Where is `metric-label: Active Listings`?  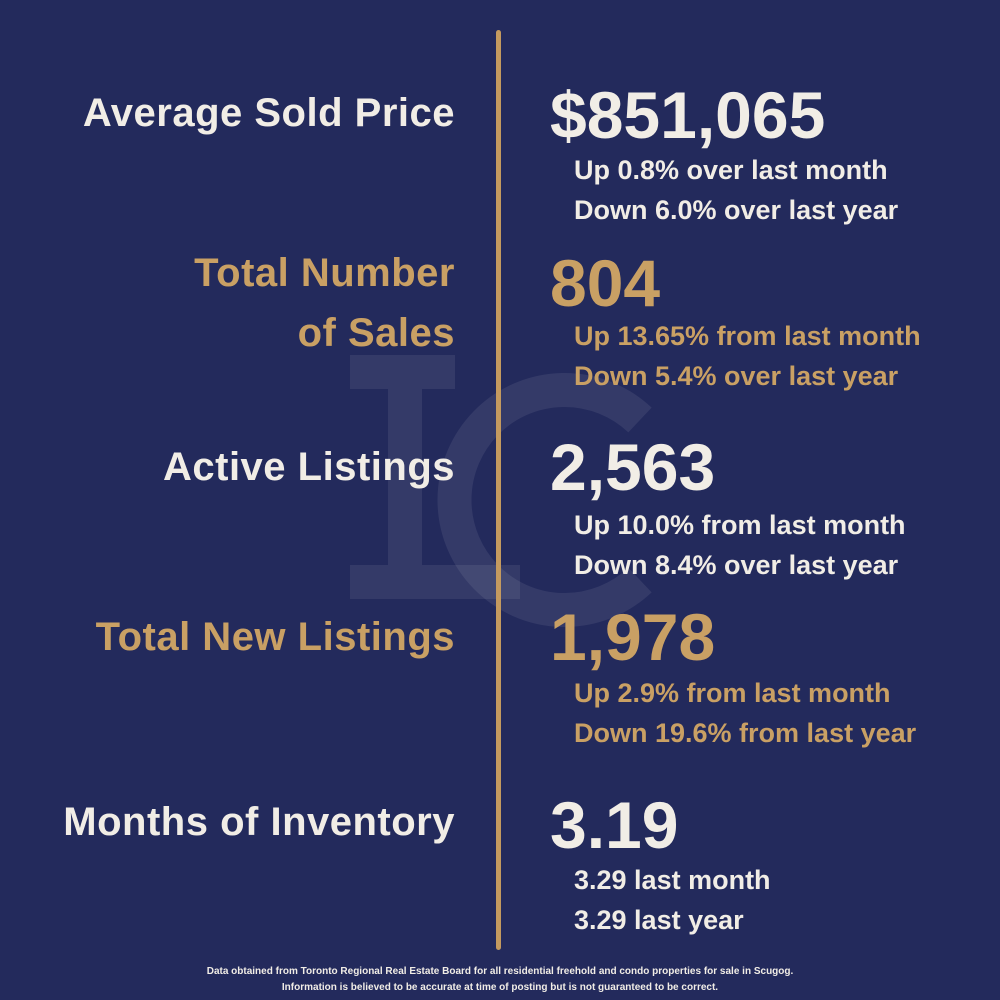
metric-label: Active Listings is located at coordinates (308, 467).